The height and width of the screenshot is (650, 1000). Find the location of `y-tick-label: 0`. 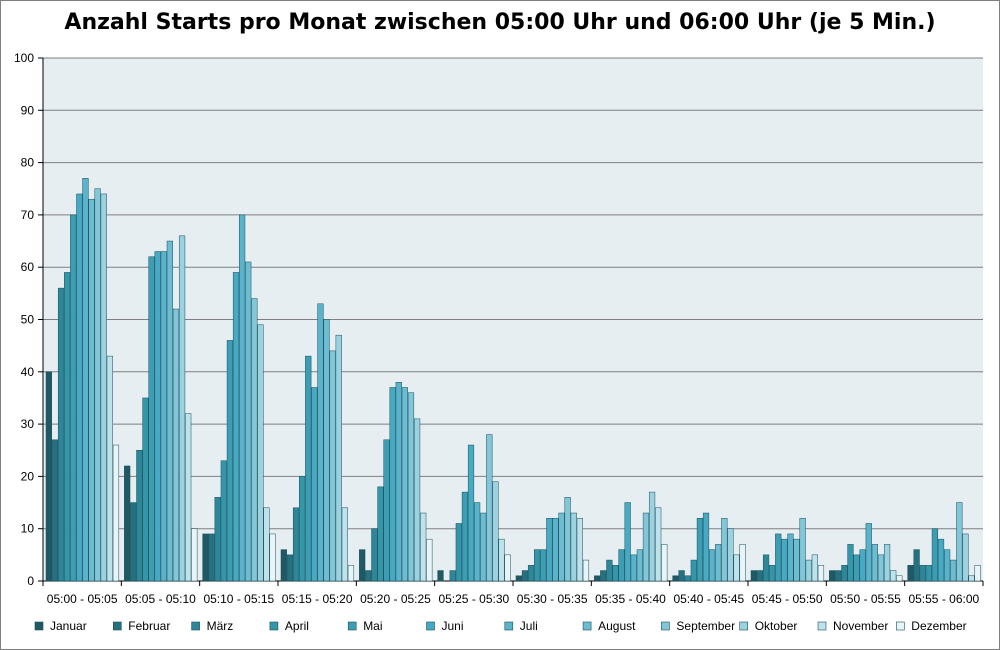

y-tick-label: 0 is located at coordinates (30, 581).